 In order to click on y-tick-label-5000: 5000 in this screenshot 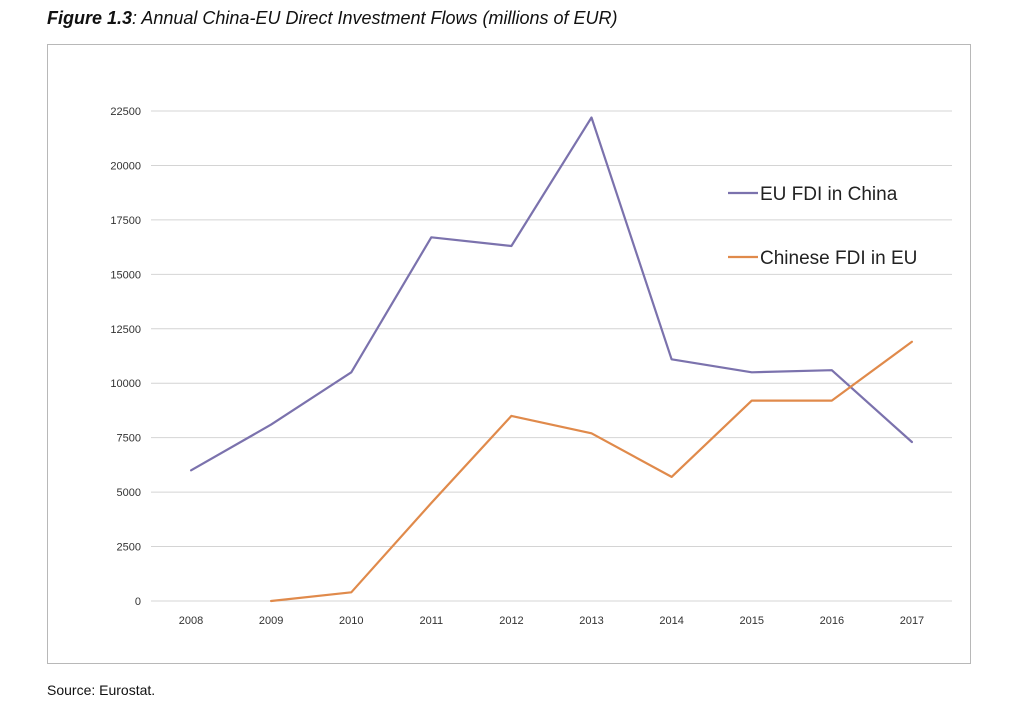, I will do `click(129, 493)`.